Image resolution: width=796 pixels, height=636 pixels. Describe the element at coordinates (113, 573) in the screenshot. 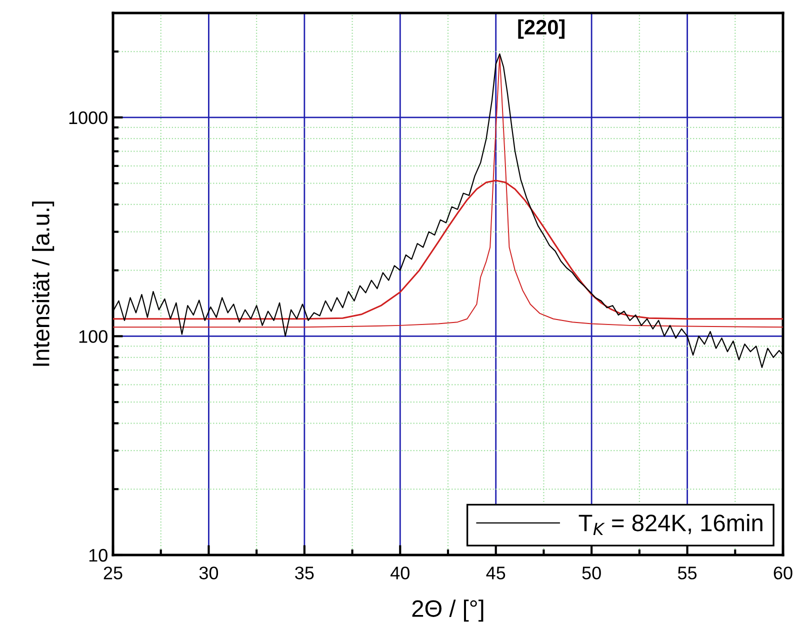

I see `x-tick-label: 25` at that location.